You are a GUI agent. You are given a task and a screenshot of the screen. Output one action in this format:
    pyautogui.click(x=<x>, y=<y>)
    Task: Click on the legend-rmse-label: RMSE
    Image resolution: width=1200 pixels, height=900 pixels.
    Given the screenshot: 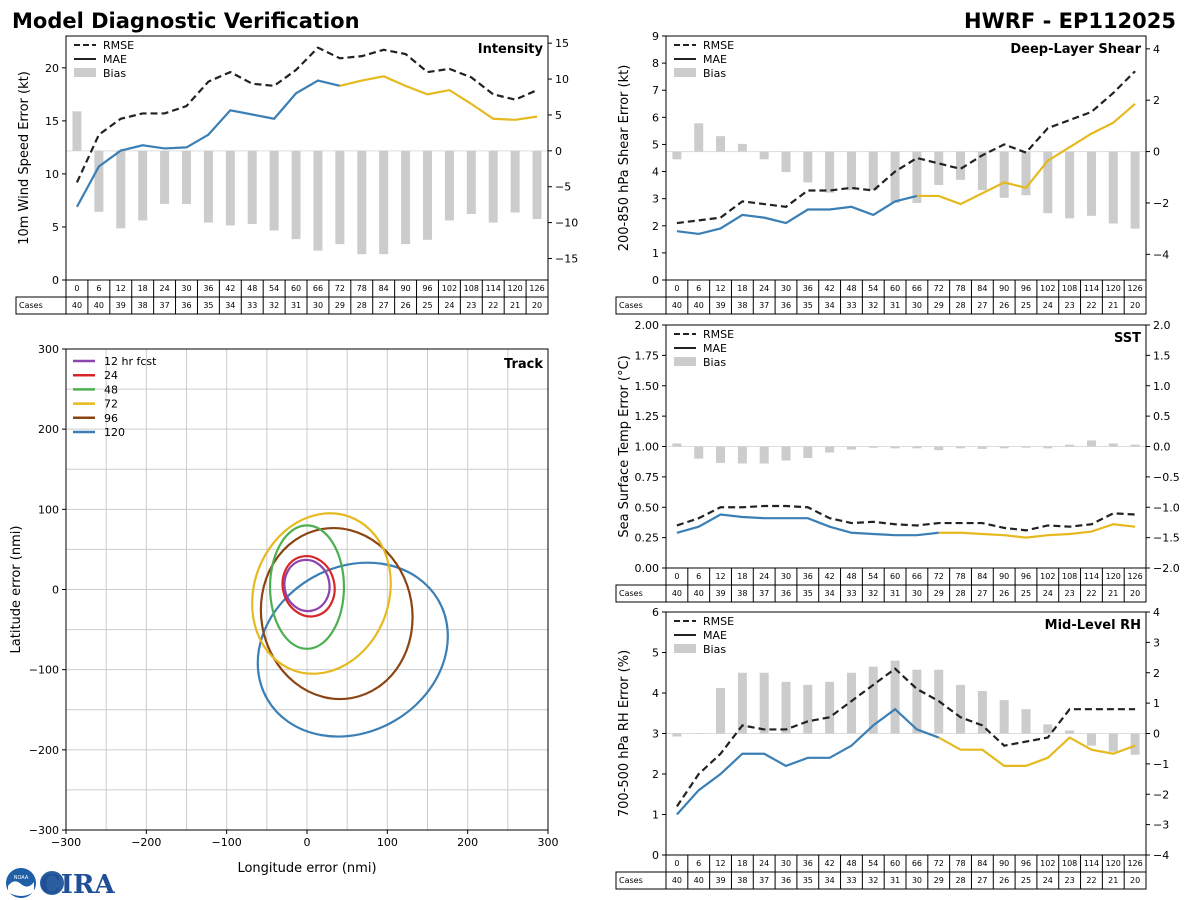 What is the action you would take?
    pyautogui.click(x=718, y=334)
    